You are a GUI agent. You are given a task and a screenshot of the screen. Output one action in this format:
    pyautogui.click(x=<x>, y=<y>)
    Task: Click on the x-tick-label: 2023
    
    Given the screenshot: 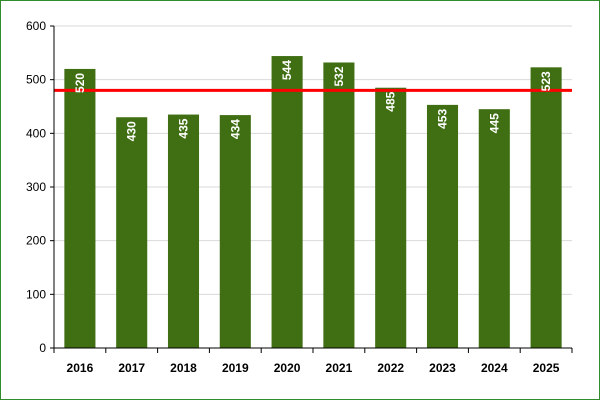 What is the action you would take?
    pyautogui.click(x=442, y=368)
    